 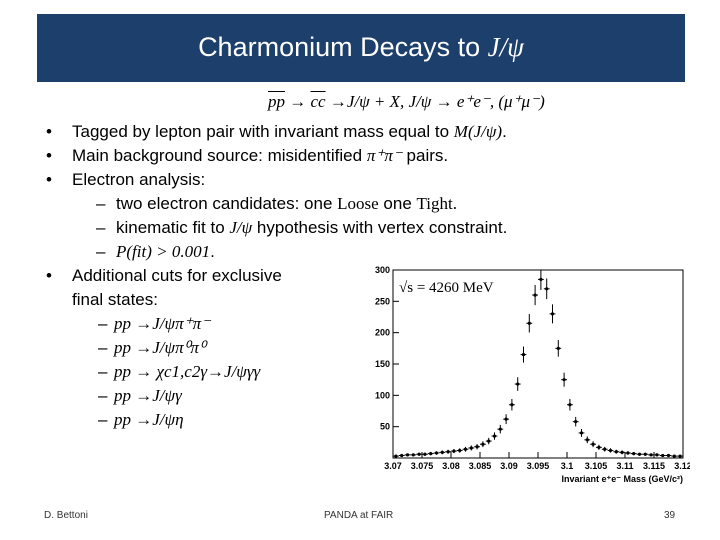 What do you see at coordinates (435, 101) in the screenshot?
I see `reaction-rest: →J/ψ + X, J/ψ → e⁺e⁻, (μ⁺μ⁻)` at bounding box center [435, 101].